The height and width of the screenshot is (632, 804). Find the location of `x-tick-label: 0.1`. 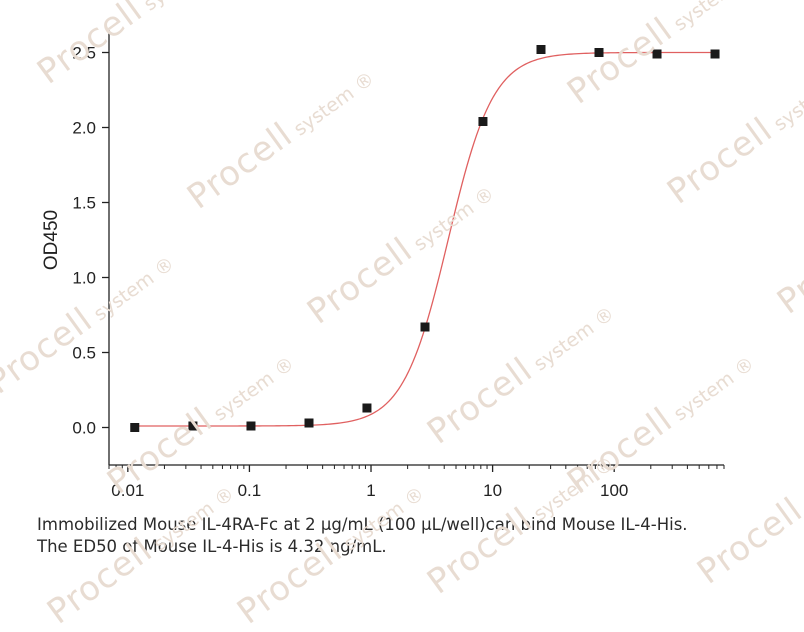

x-tick-label: 0.1 is located at coordinates (250, 490).